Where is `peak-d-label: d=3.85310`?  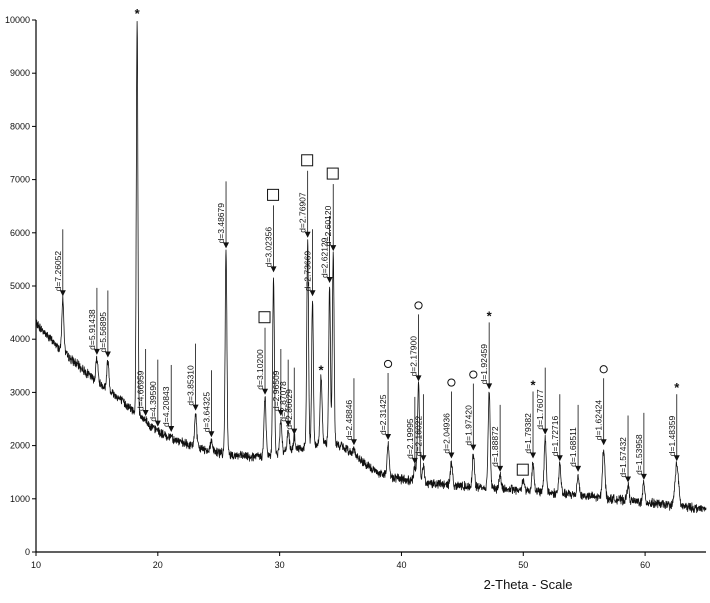 peak-d-label: d=3.85310 is located at coordinates (191, 385).